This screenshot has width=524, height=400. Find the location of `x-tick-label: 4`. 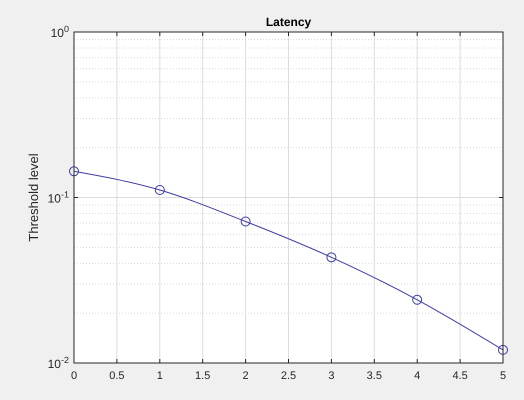

x-tick-label: 4 is located at coordinates (417, 376).